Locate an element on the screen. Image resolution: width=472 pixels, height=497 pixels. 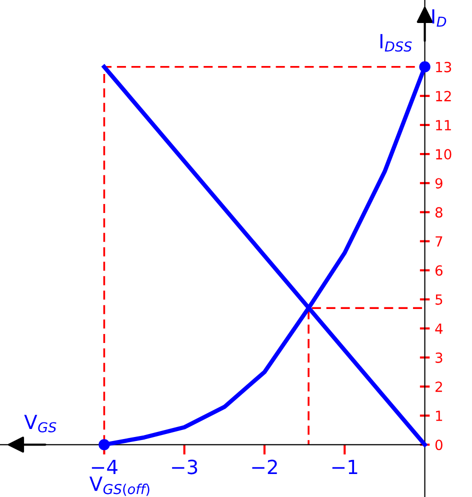
y-tick-label: 10 is located at coordinates (444, 154).